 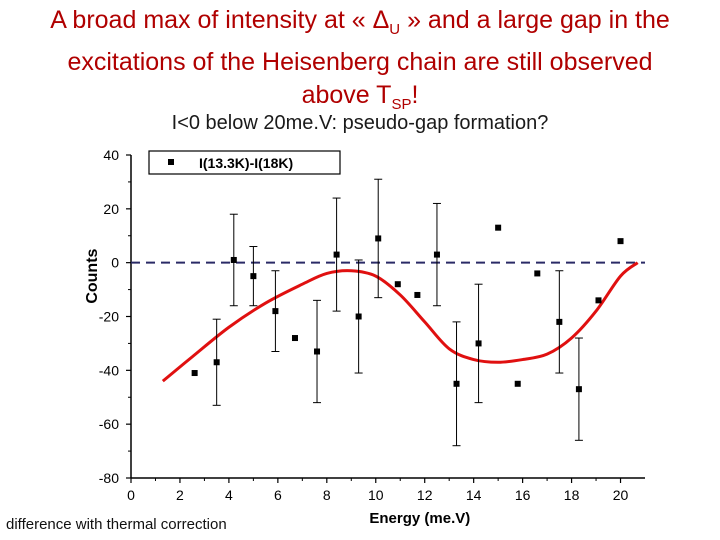 I want to click on x-tick-label: 16, so click(x=523, y=495).